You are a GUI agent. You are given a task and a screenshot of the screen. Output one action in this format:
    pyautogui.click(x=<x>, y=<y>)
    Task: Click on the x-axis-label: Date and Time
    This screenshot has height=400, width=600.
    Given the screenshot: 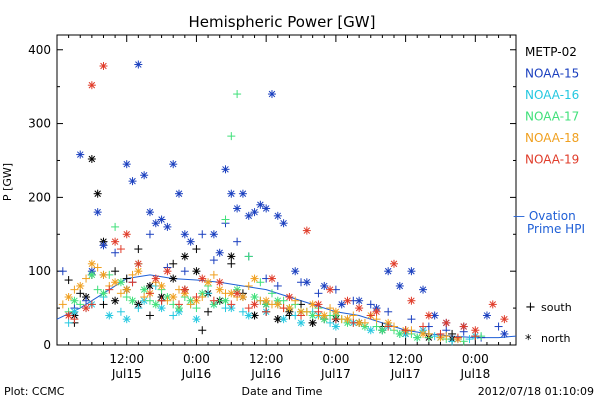 What is the action you would take?
    pyautogui.click(x=282, y=391)
    